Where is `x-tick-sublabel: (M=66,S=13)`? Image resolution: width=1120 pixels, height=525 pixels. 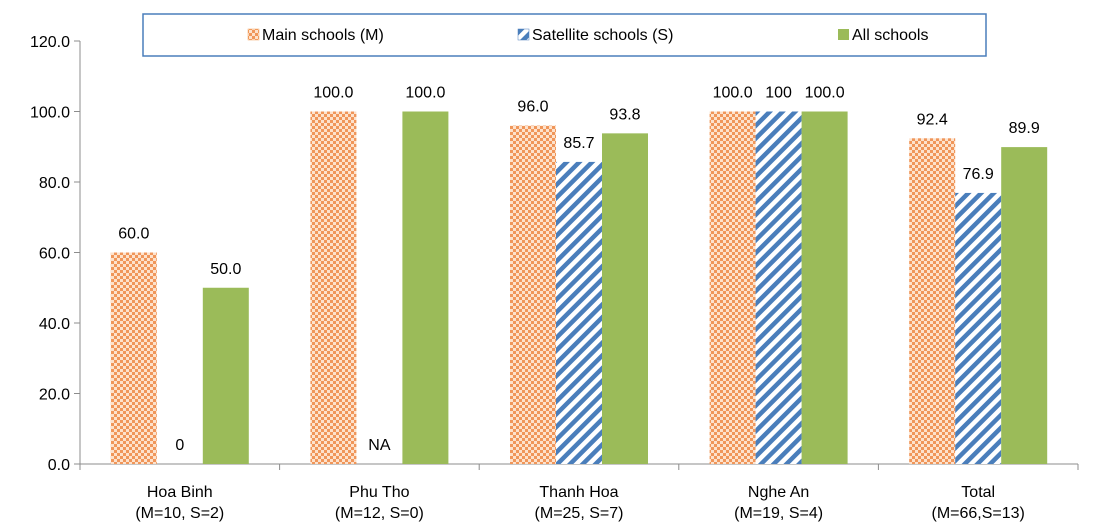 x-tick-sublabel: (M=66,S=13) is located at coordinates (978, 513).